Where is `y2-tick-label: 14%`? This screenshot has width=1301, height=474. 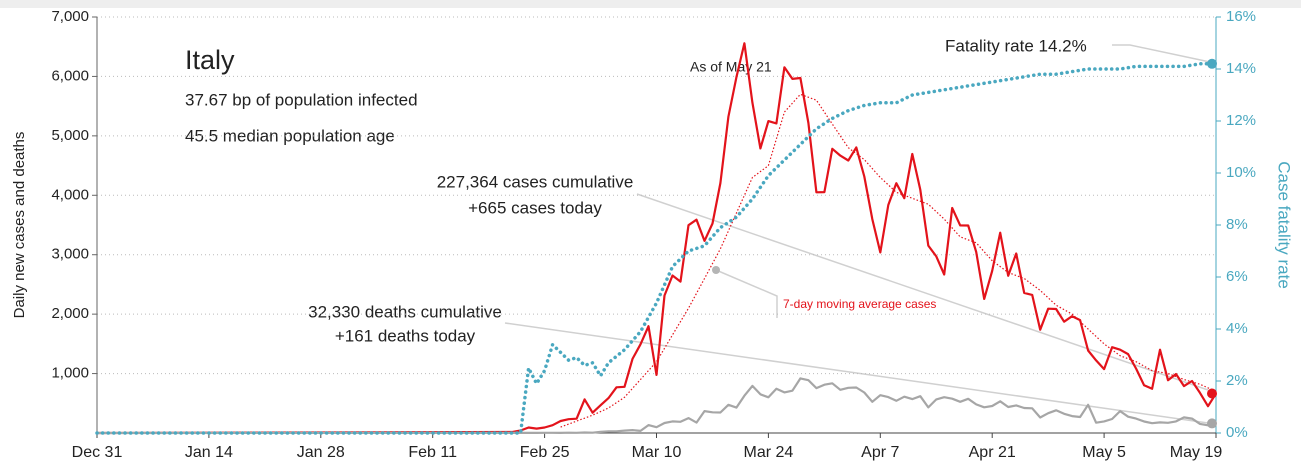
y2-tick-label: 14% is located at coordinates (1241, 68).